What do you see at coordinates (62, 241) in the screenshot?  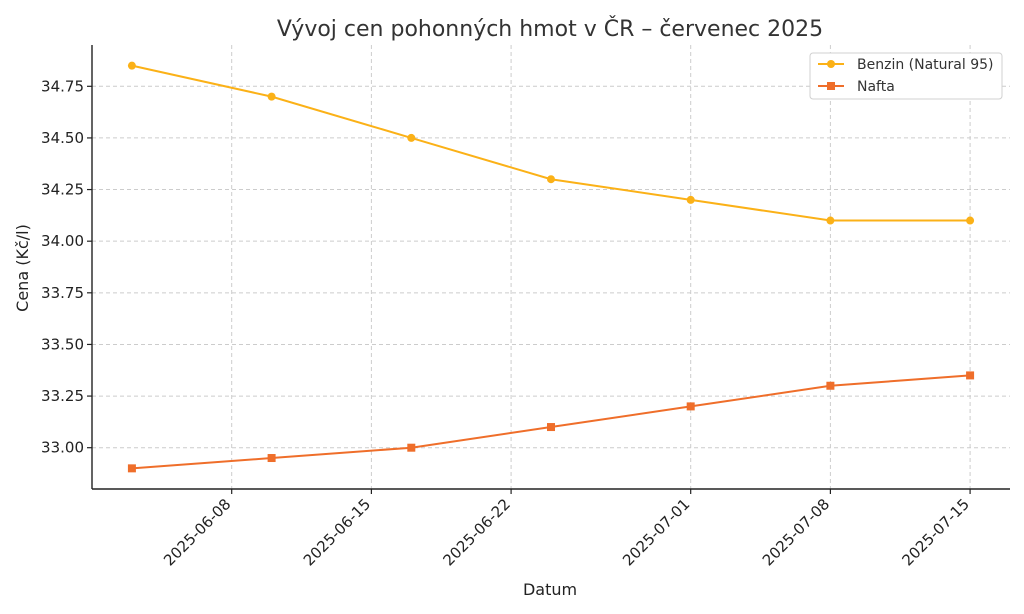 I see `y-tick-label: 34.00` at bounding box center [62, 241].